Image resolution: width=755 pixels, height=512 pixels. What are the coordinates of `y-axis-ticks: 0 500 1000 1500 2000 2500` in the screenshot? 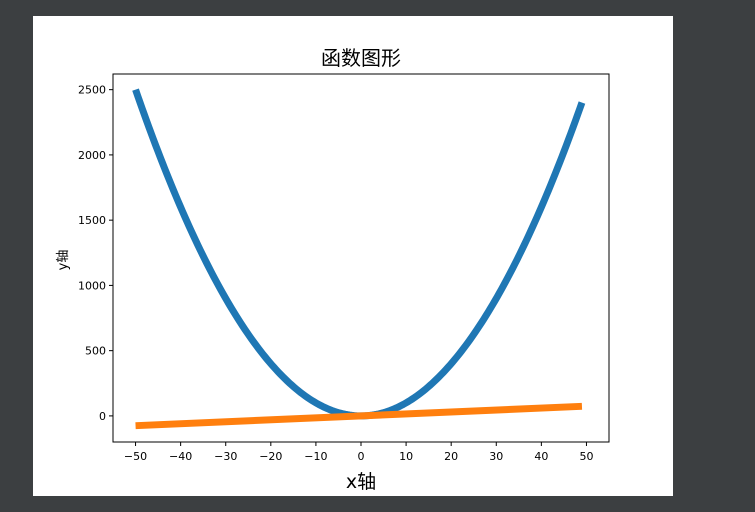 It's located at (95, 253).